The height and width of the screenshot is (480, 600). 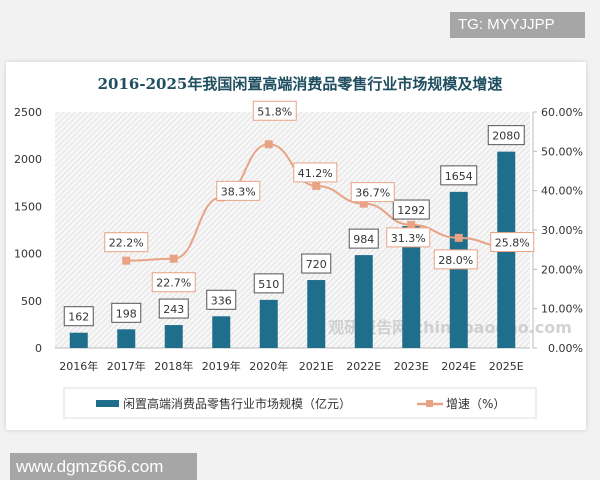 What do you see at coordinates (237, 403) in the screenshot?
I see `legend-bar-label: 闲置高端消费品零售行业市场规模（亿元）` at bounding box center [237, 403].